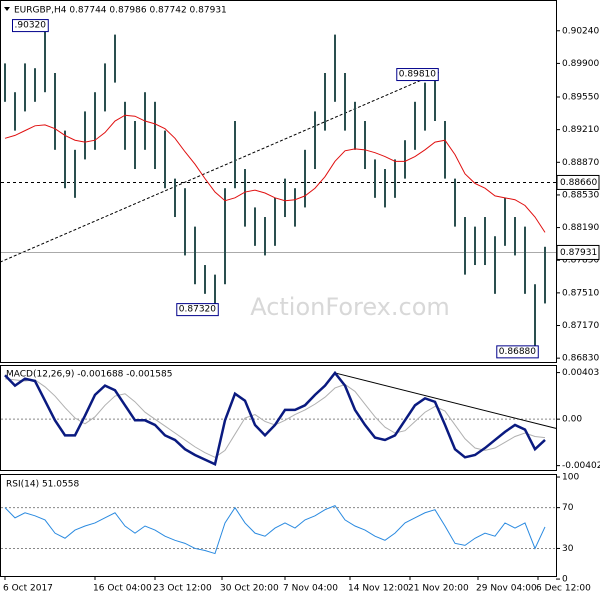 This screenshot has width=600, height=600. Describe the element at coordinates (580, 130) in the screenshot. I see `y-tick-label: 0.89210` at that location.